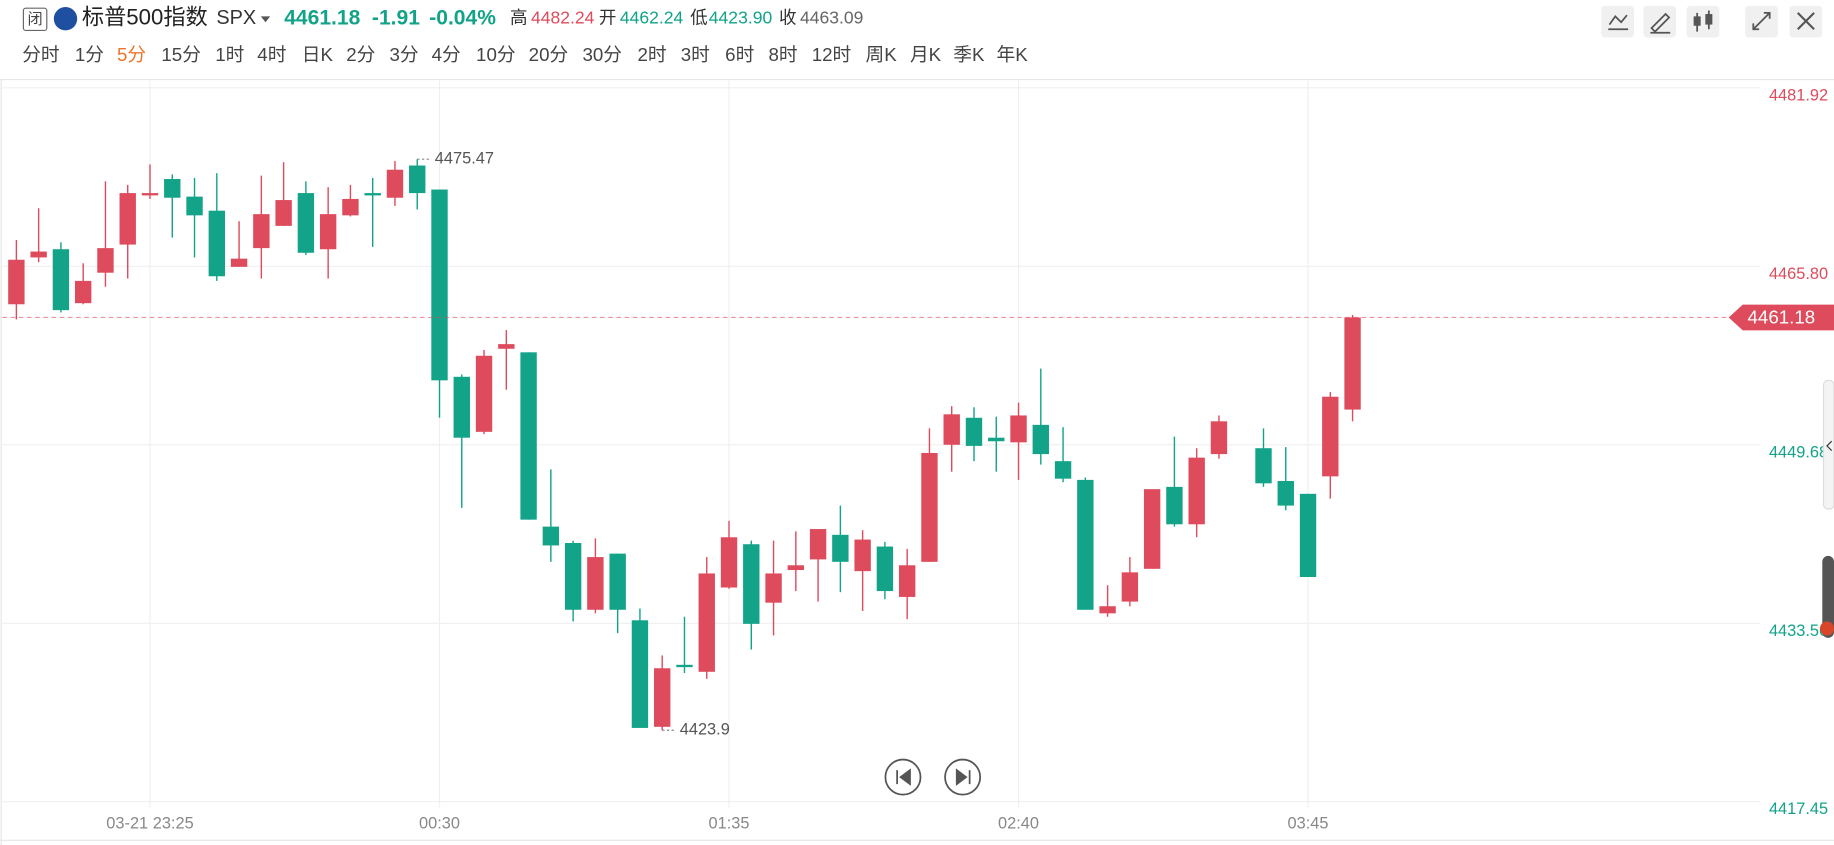 This screenshot has height=845, width=1834. I want to click on close-icon, so click(1805, 21).